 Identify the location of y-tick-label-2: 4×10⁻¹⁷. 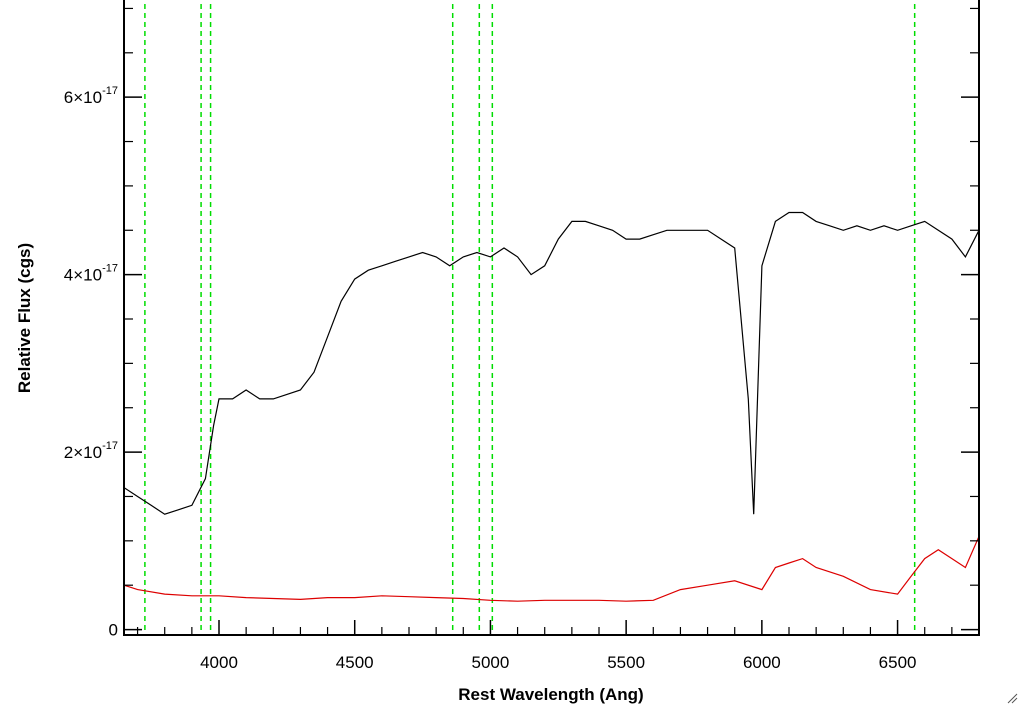
(91, 274).